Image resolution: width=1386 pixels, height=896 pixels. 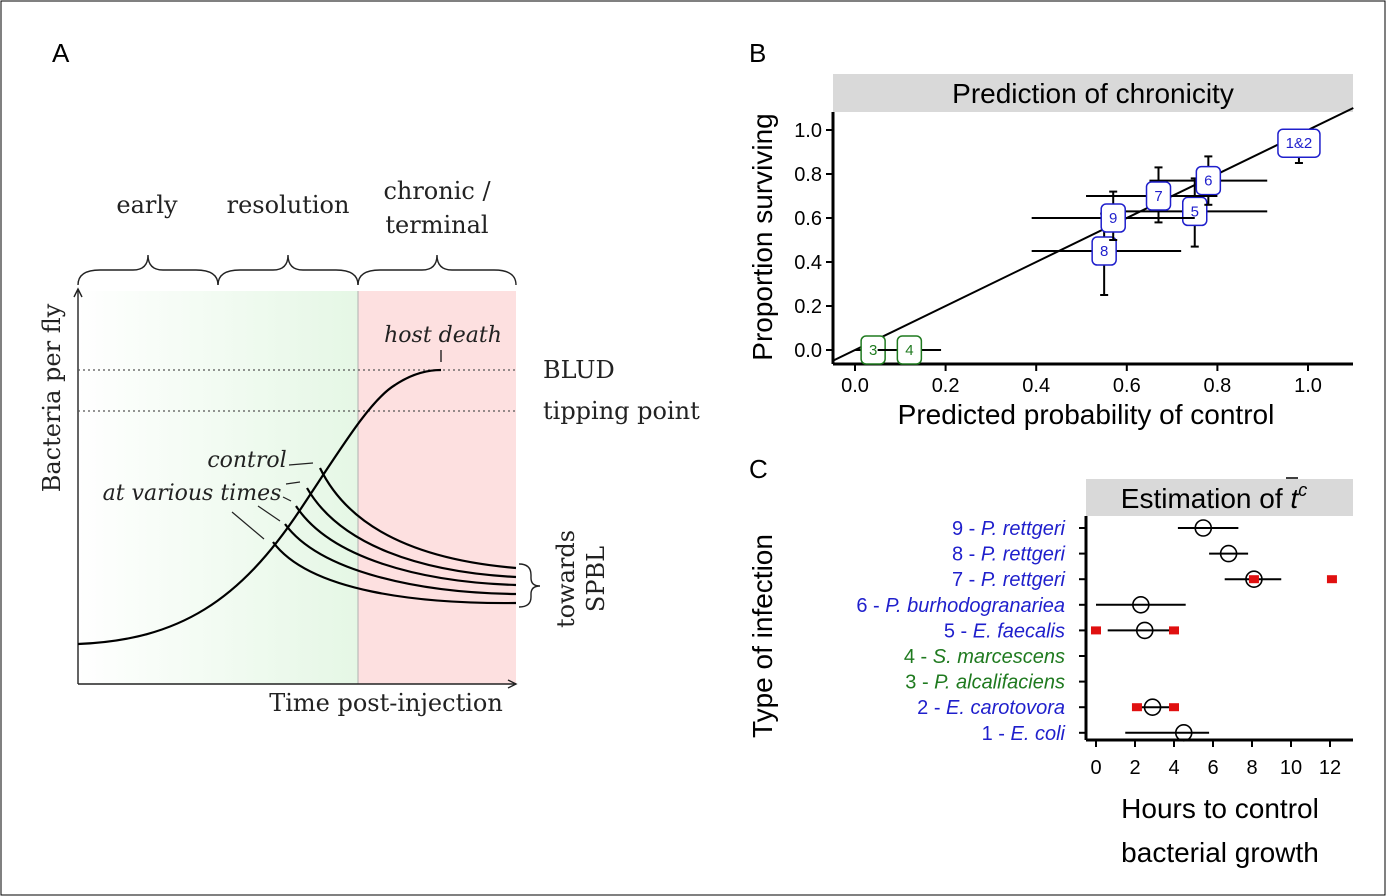 What do you see at coordinates (147, 205) in the screenshot?
I see `phase-early-label: early` at bounding box center [147, 205].